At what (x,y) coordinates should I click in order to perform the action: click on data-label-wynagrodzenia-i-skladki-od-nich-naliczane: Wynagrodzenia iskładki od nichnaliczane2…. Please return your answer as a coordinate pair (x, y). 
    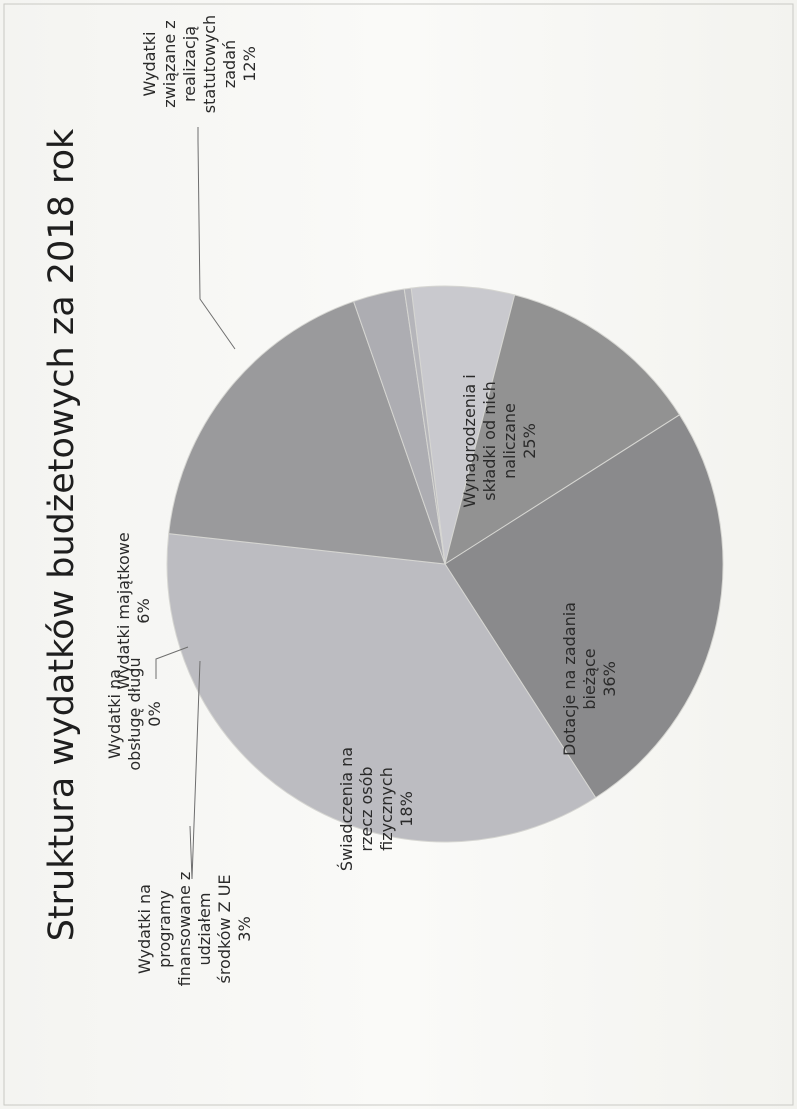
    Looking at the image, I should click on (499, 440).